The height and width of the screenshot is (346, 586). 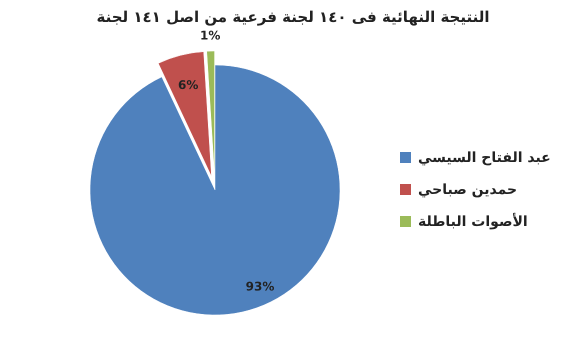 I want to click on legend-label: حمدين صباحي, so click(x=468, y=190).